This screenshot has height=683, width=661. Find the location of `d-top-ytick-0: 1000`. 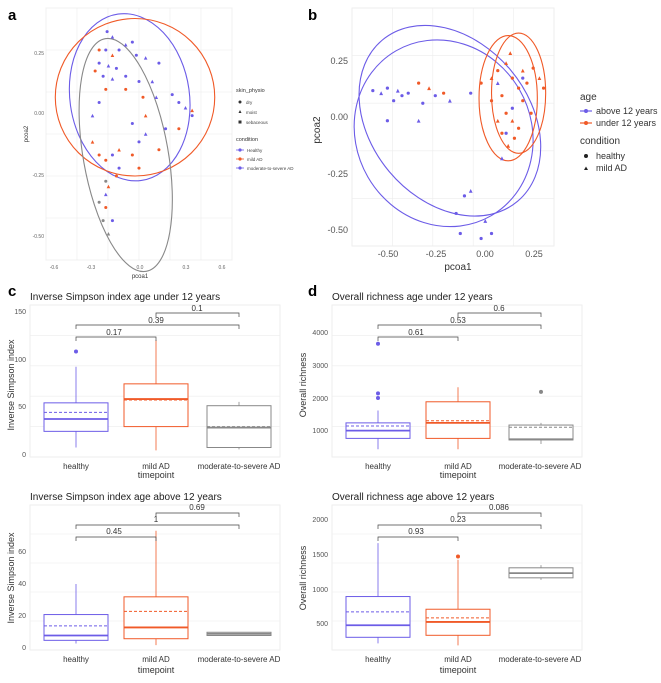

d-top-ytick-0: 1000 is located at coordinates (320, 431).